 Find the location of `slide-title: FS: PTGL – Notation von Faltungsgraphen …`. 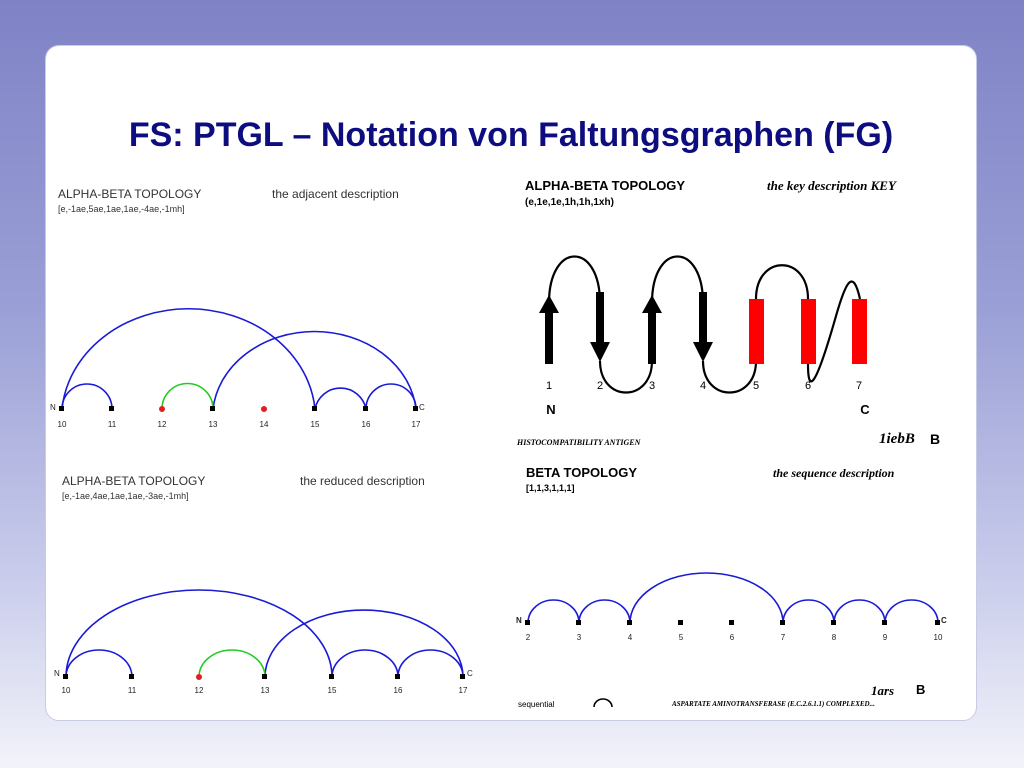

slide-title: FS: PTGL – Notation von Faltungsgraphen … is located at coordinates (511, 135).